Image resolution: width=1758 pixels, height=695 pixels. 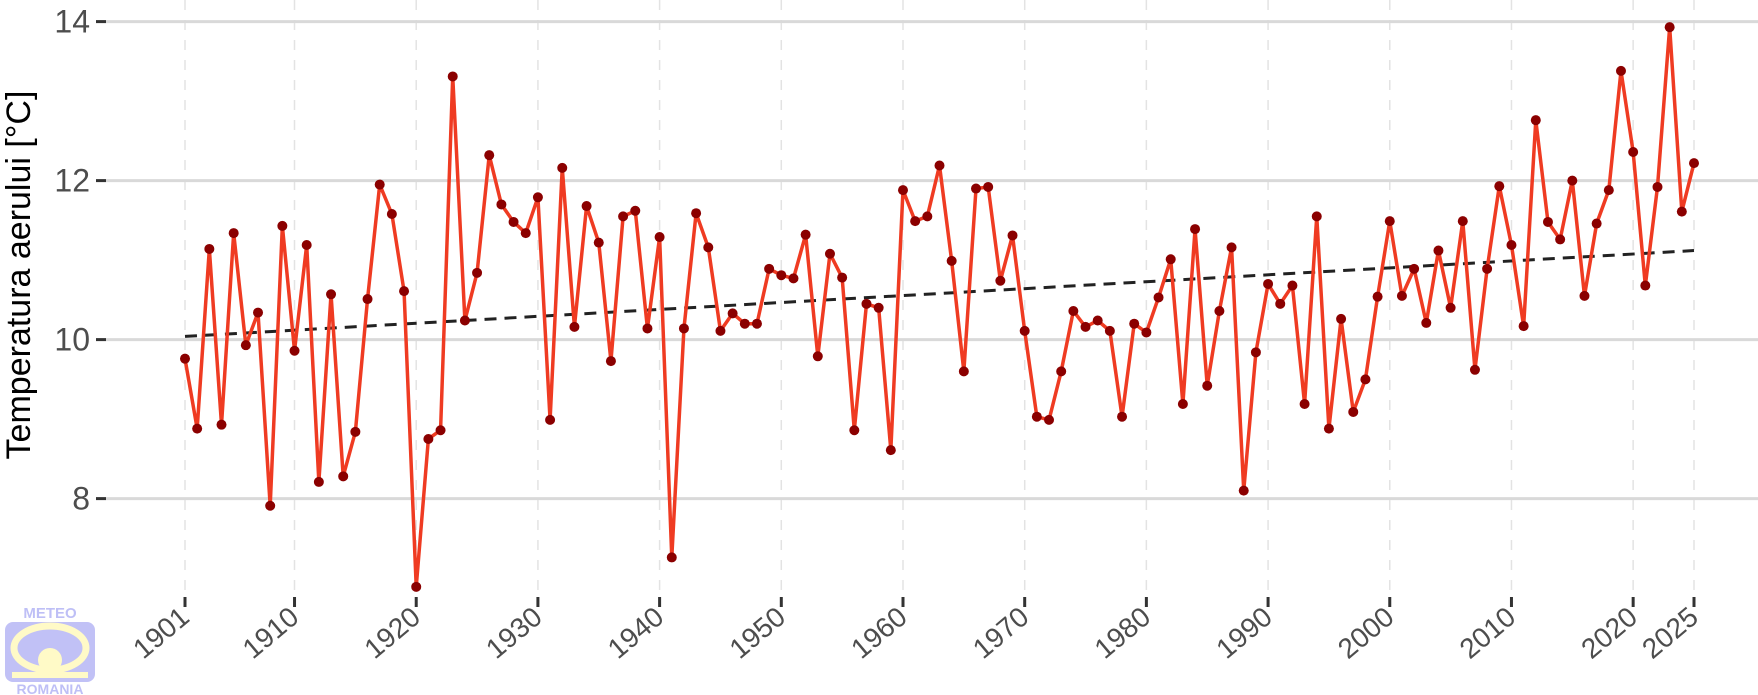 I want to click on logo-text-bottom: ROMANIA, so click(x=50, y=688).